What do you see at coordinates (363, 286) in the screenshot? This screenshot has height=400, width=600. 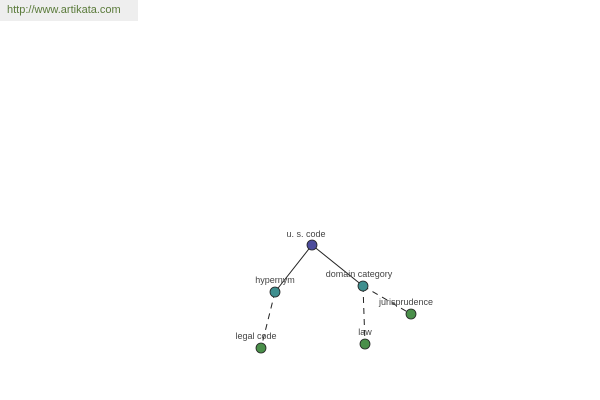 I see `node-domain` at bounding box center [363, 286].